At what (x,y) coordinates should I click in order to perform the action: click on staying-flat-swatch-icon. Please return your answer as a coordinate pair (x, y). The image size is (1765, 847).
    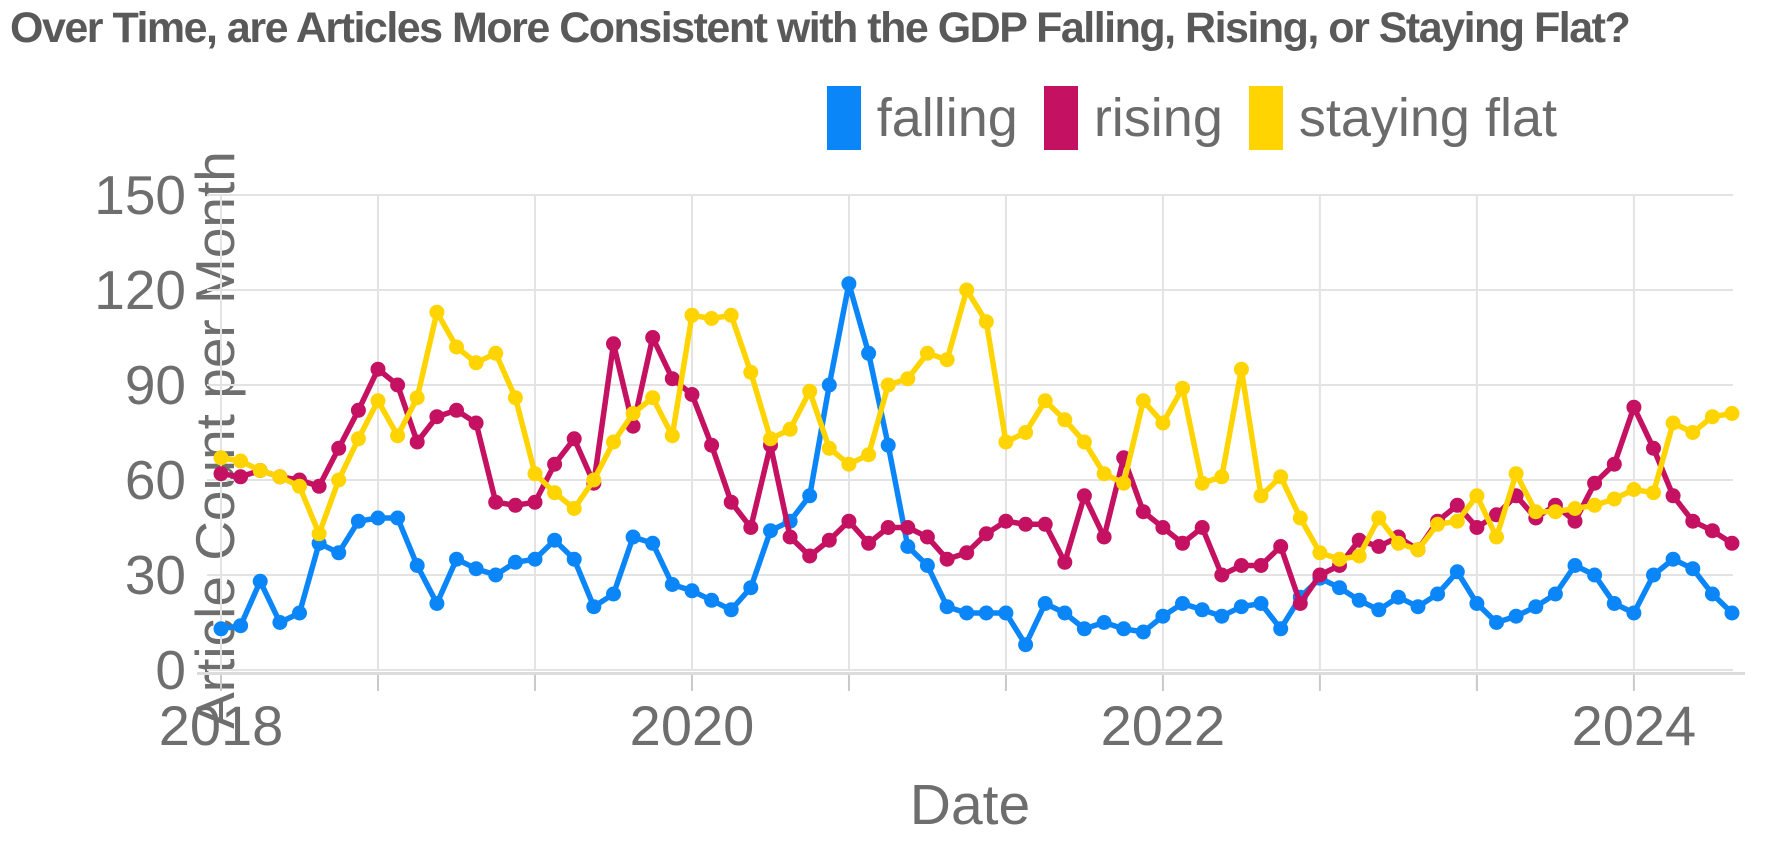
    Looking at the image, I should click on (1265, 118).